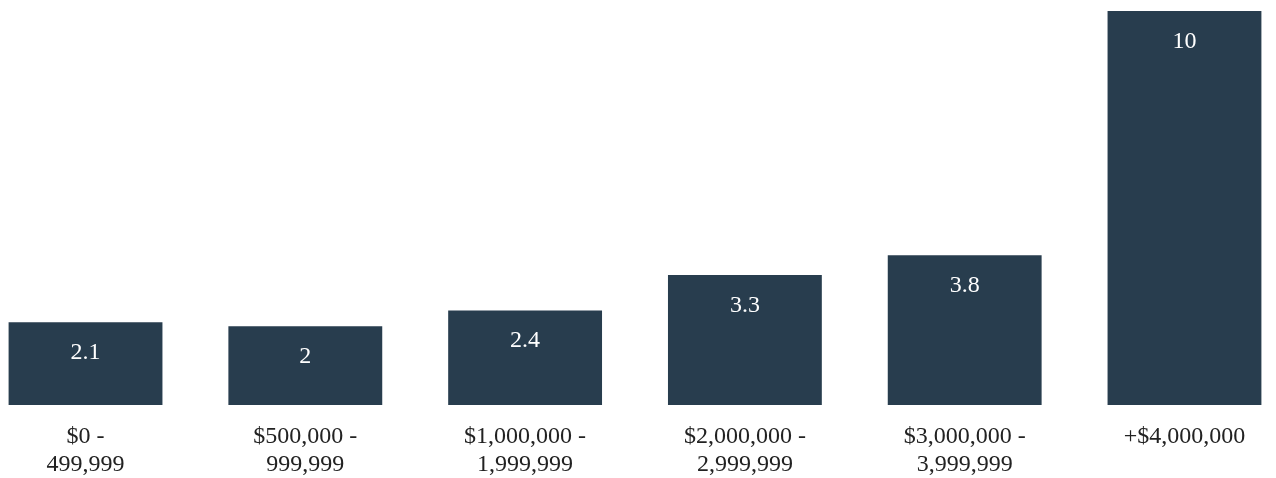  I want to click on data-label: 10, so click(1184, 40).